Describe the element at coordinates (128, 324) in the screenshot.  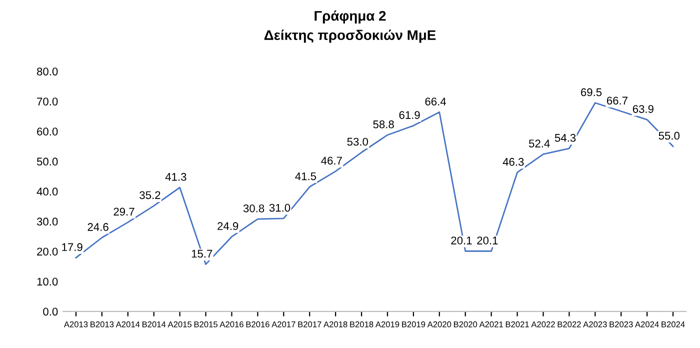
I see `x-tick-label: A2014` at that location.